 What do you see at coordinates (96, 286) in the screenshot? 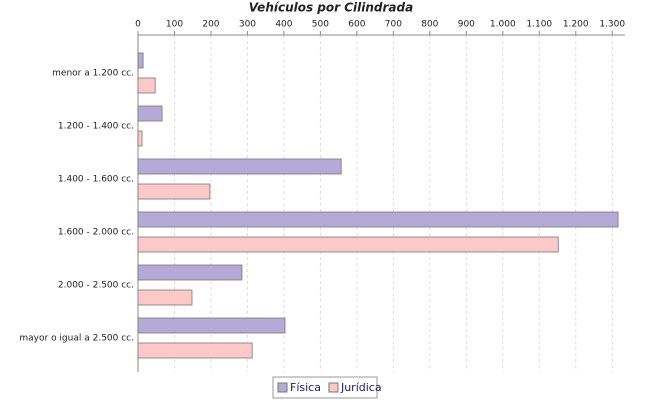
I see `y-tick-label: 2.000 - 2.500 cc.` at bounding box center [96, 286].